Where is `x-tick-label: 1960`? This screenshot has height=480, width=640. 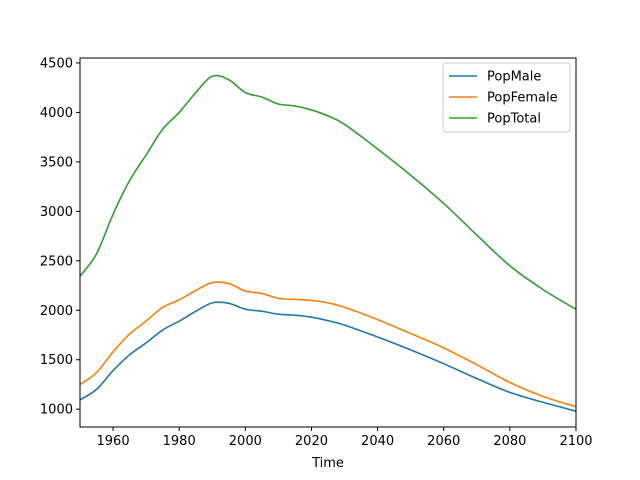
x-tick-label: 1960 is located at coordinates (113, 441).